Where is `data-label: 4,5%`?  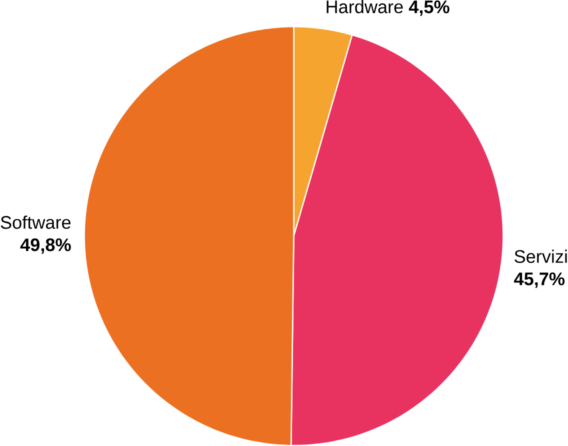
data-label: 4,5% is located at coordinates (429, 8).